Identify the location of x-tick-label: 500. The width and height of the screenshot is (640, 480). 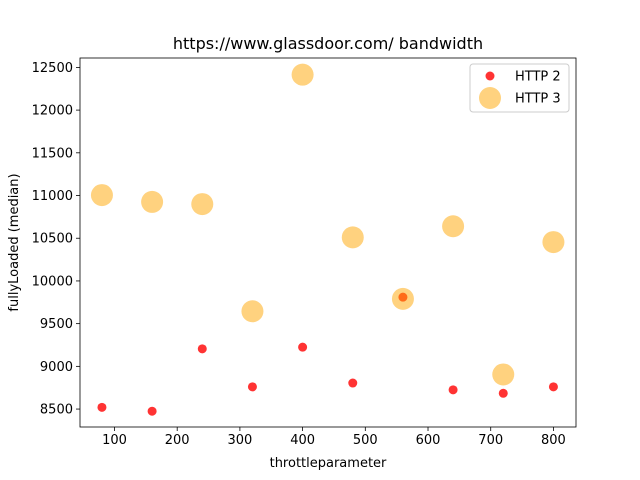
(365, 440).